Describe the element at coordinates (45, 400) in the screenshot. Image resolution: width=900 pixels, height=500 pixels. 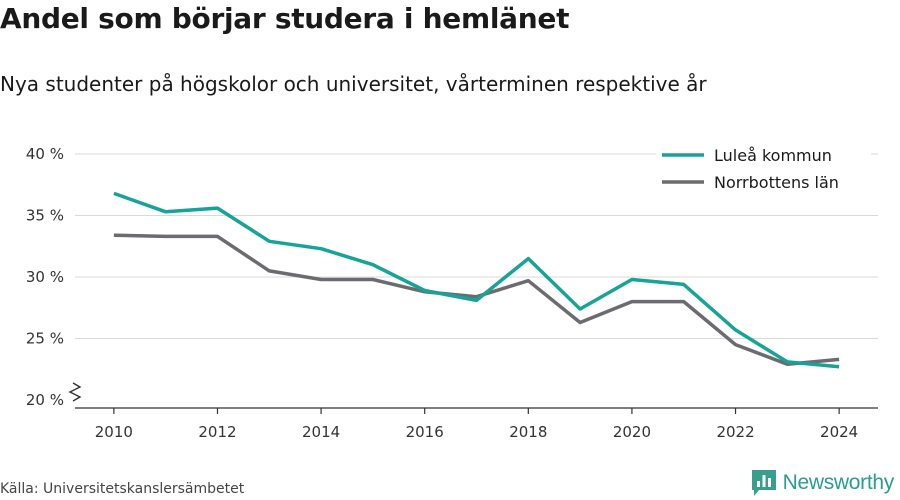
I see `y-tick-label: 20 %` at that location.